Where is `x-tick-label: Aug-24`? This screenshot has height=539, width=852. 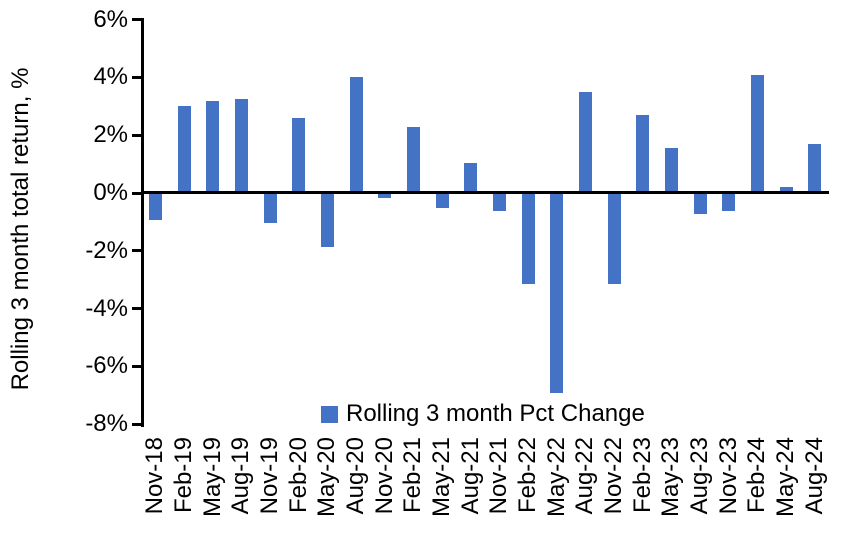 x-tick-label: Aug-24 is located at coordinates (815, 485).